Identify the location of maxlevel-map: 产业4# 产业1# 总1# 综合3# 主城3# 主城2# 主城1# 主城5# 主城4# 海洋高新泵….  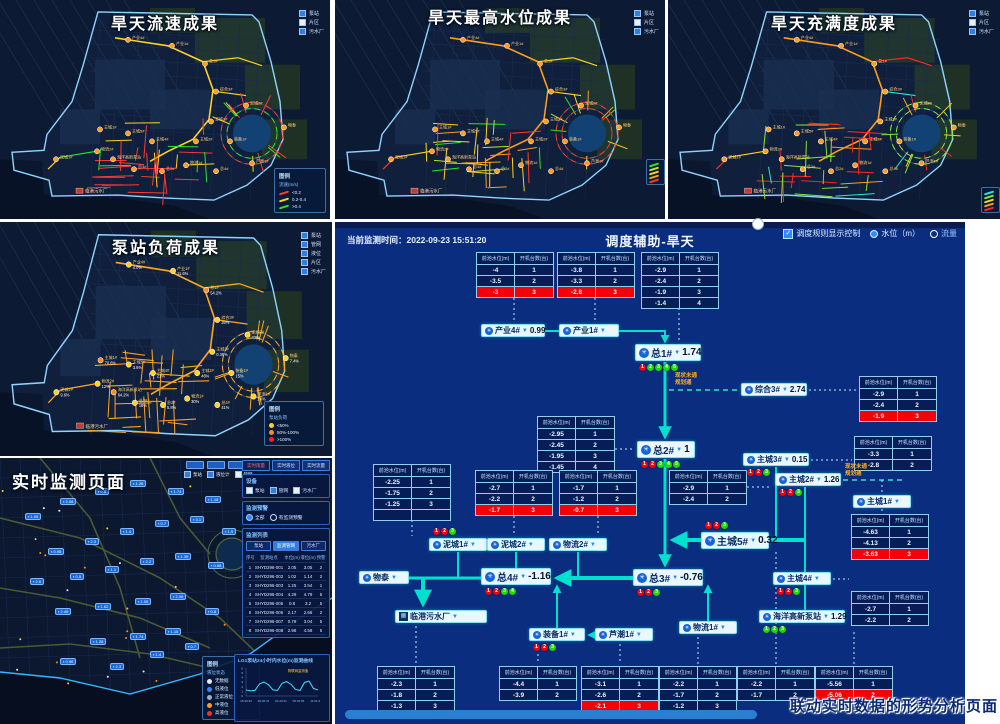
(500, 109).